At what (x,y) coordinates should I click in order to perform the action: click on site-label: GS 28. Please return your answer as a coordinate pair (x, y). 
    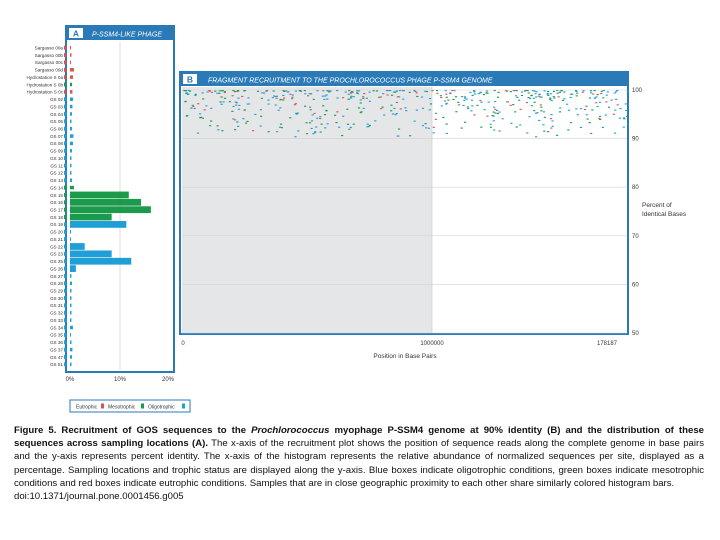
    Looking at the image, I should click on (56, 283).